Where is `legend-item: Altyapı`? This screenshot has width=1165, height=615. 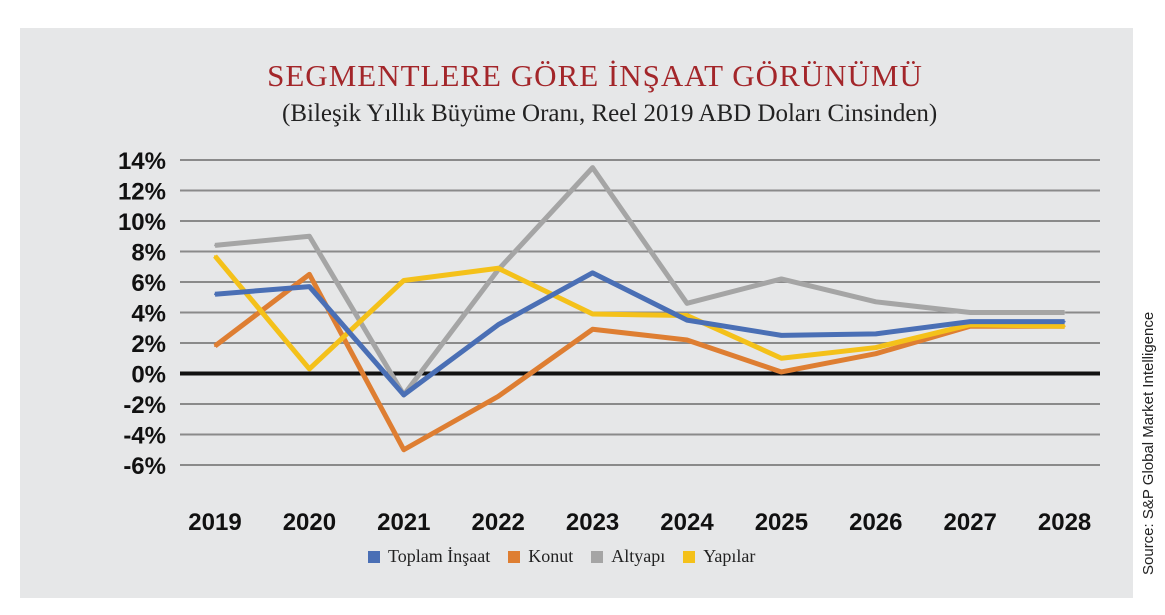 legend-item: Altyapı is located at coordinates (628, 556).